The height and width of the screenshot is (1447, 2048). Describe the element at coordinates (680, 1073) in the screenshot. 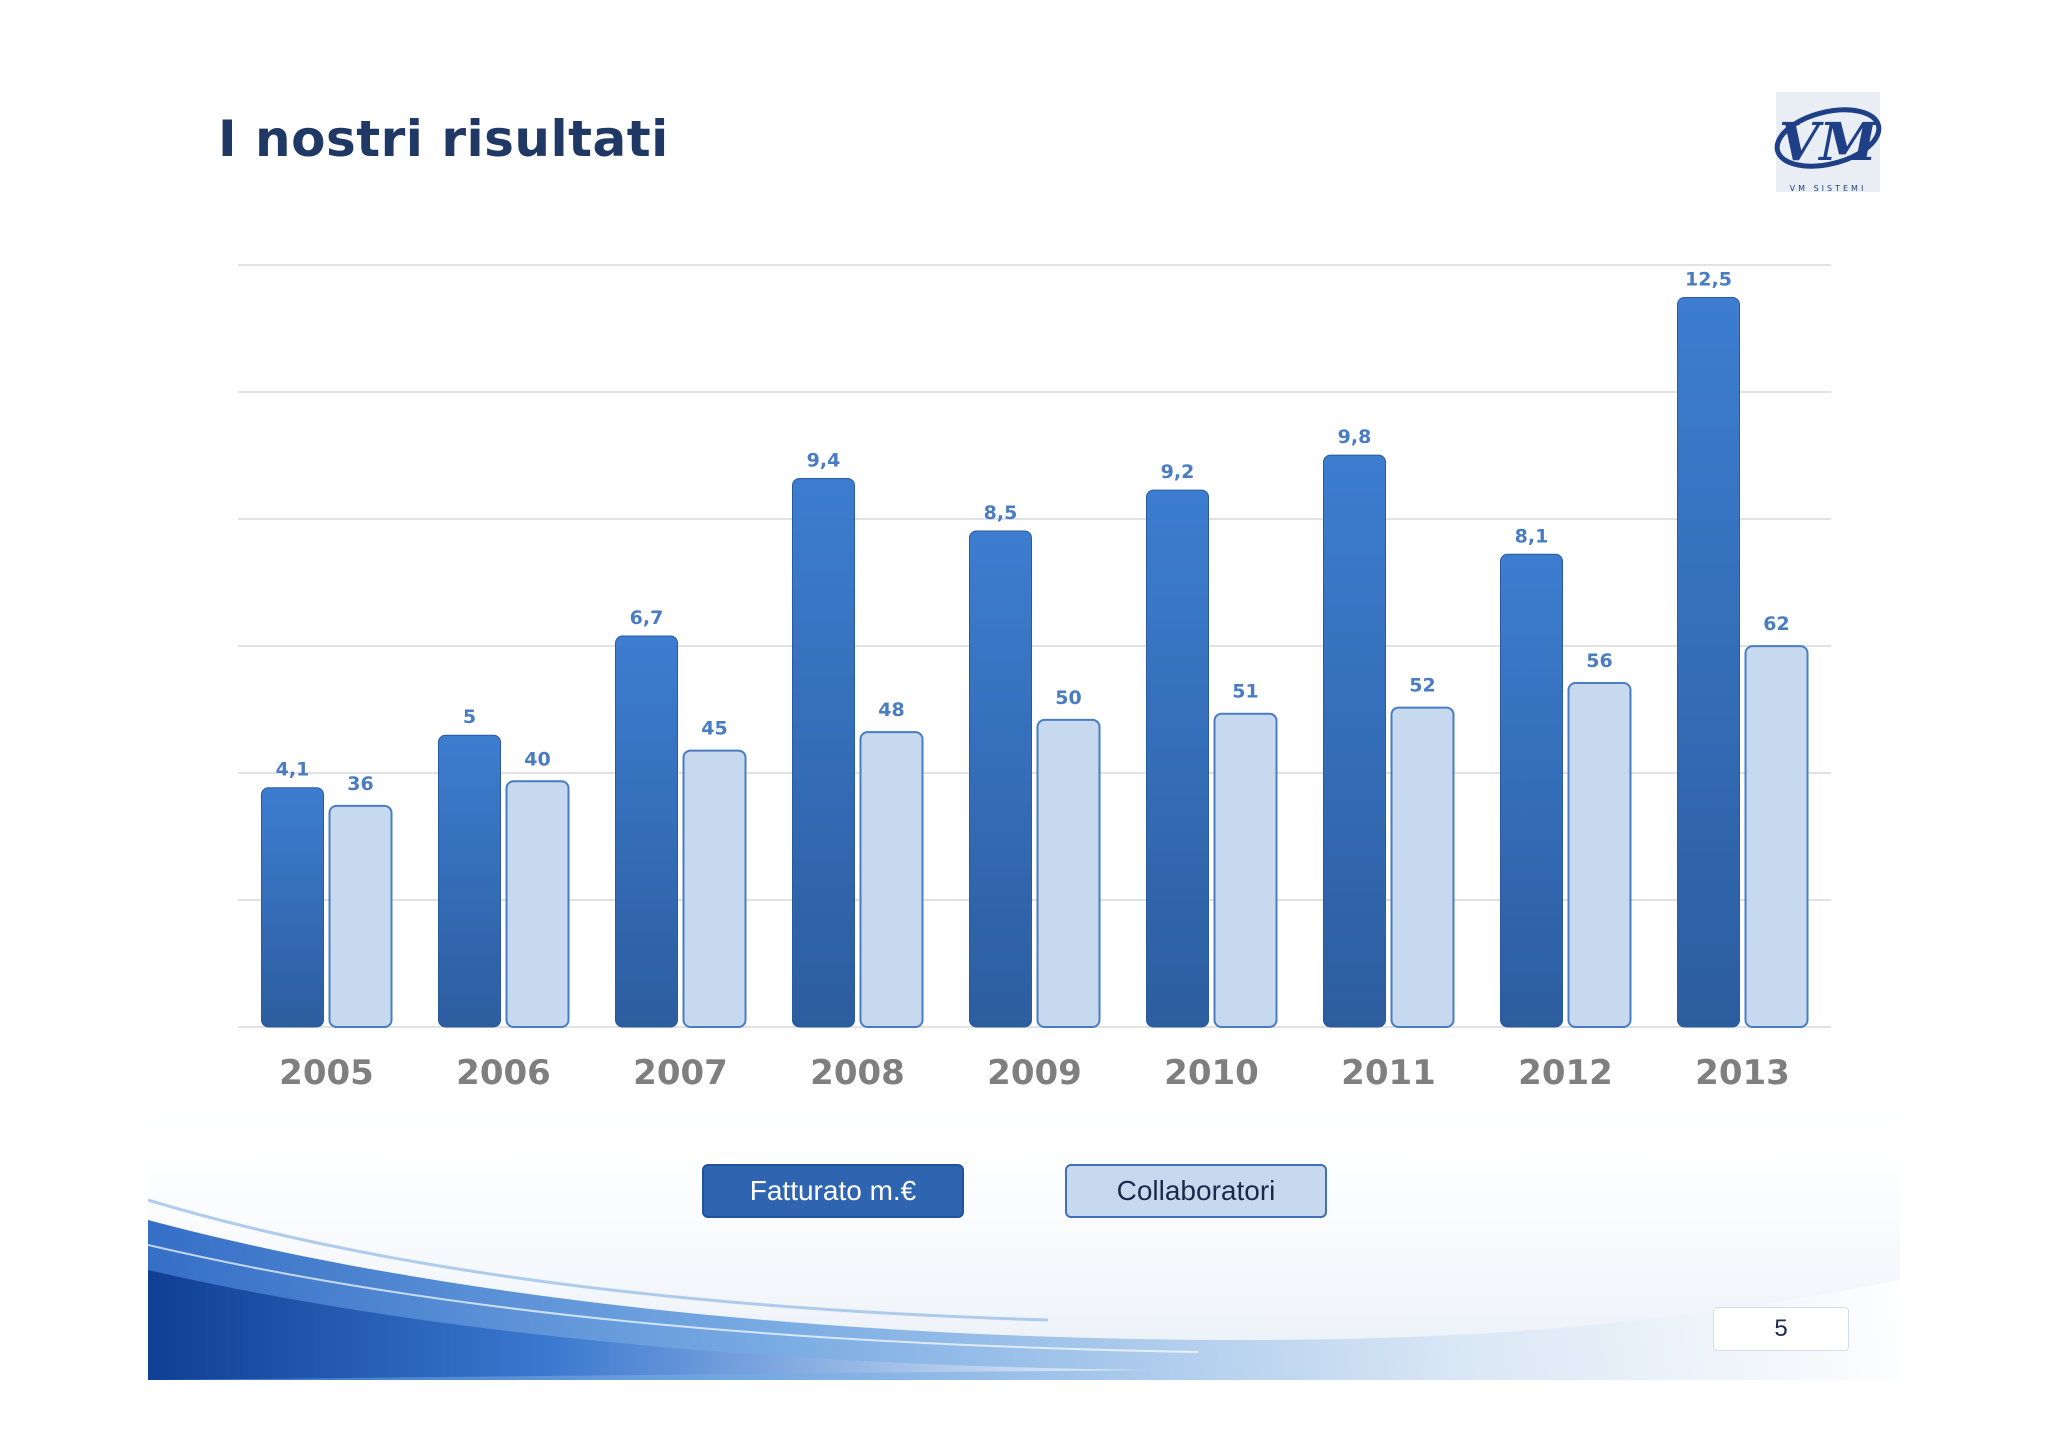

I see `x-tick-label: 2007` at that location.